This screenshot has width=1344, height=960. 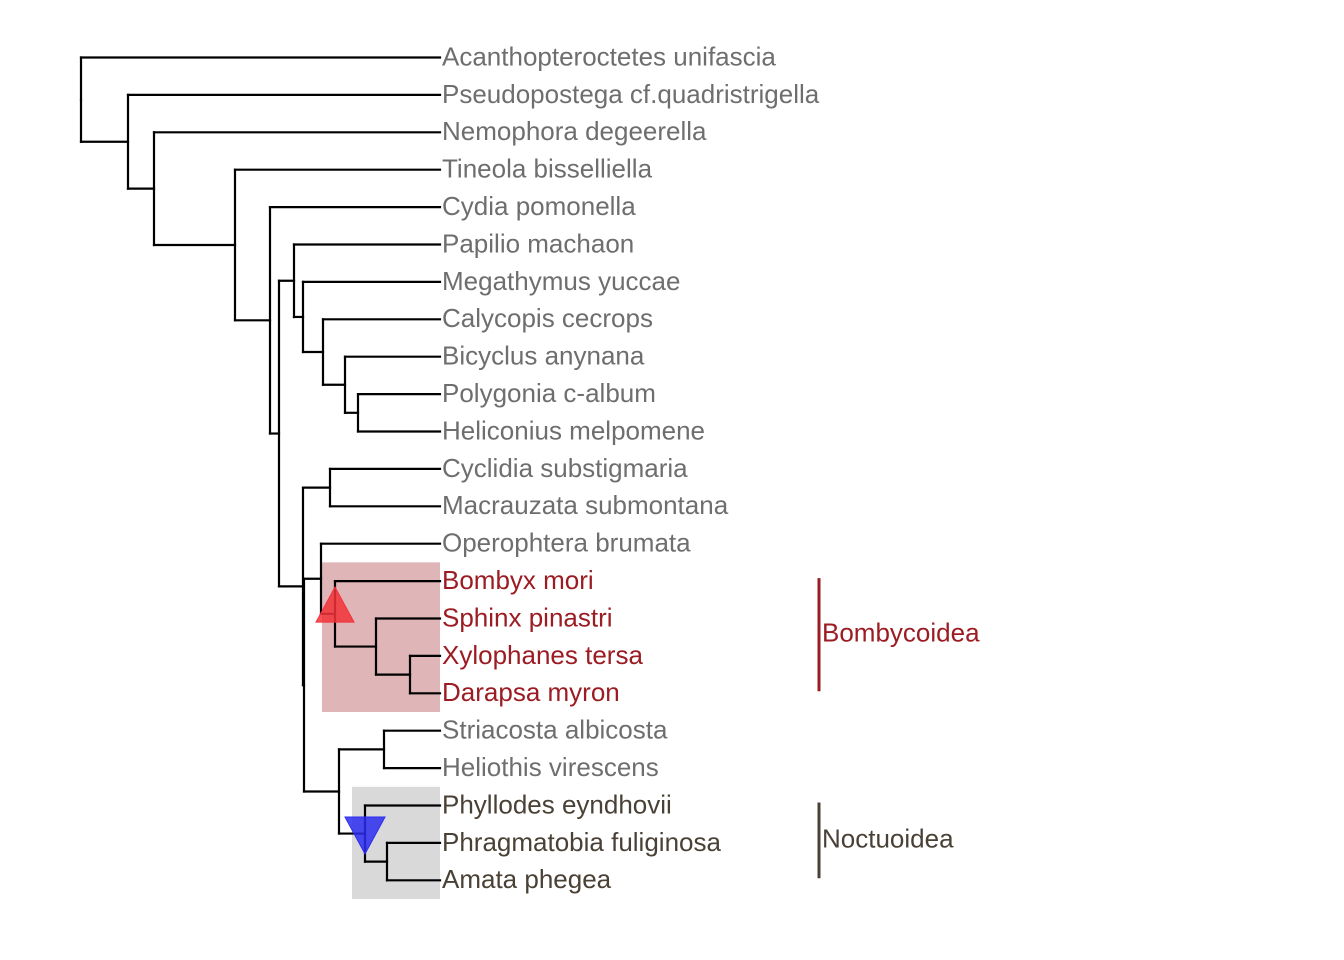 I want to click on tip-label: Tineola bisselliella, so click(x=547, y=169).